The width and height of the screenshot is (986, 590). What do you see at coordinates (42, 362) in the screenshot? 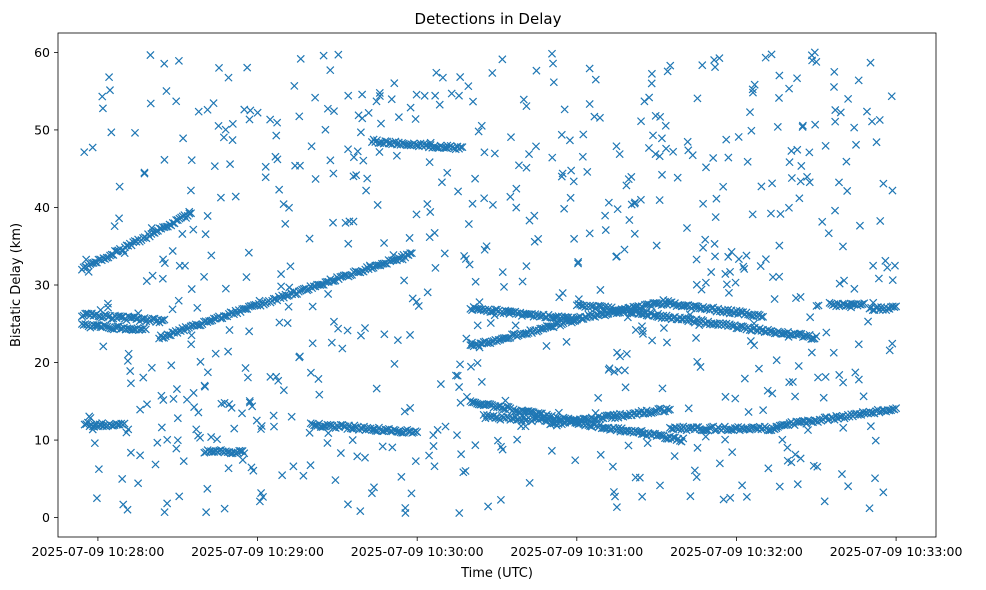
I see `y-tick-label: 20` at bounding box center [42, 362].